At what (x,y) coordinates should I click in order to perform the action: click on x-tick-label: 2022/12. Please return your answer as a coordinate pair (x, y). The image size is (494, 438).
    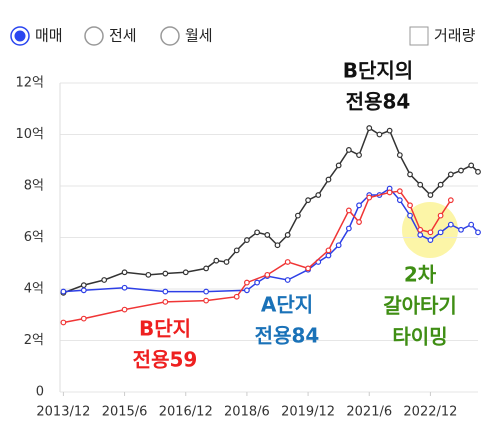
    Looking at the image, I should click on (430, 412).